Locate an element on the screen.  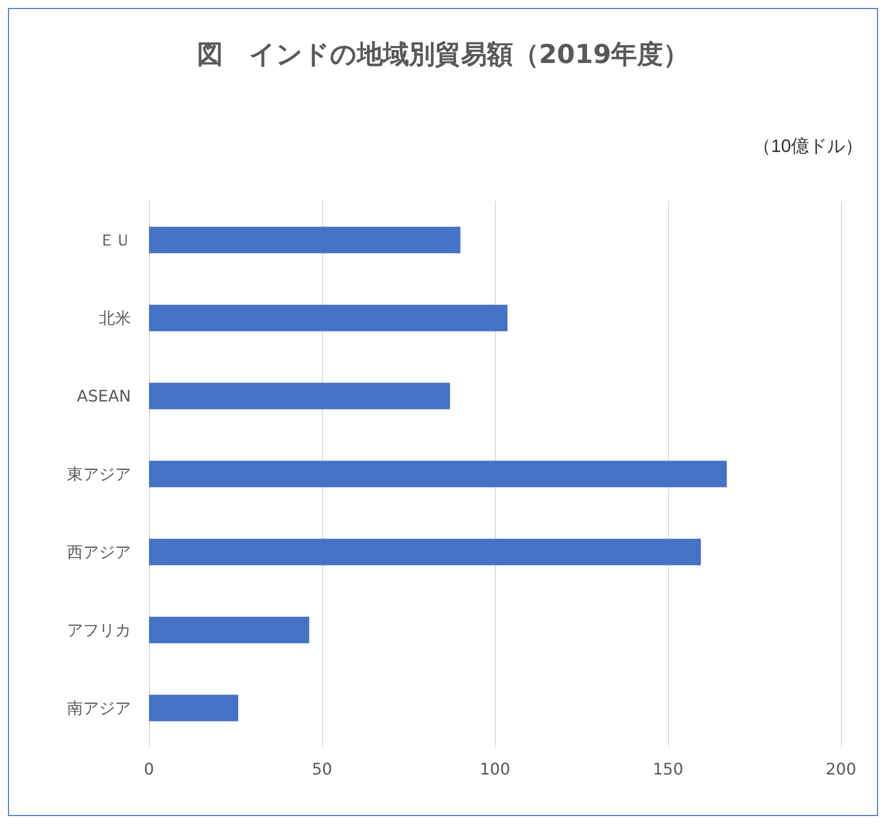
text: （10億ドル） is located at coordinates (808, 146).